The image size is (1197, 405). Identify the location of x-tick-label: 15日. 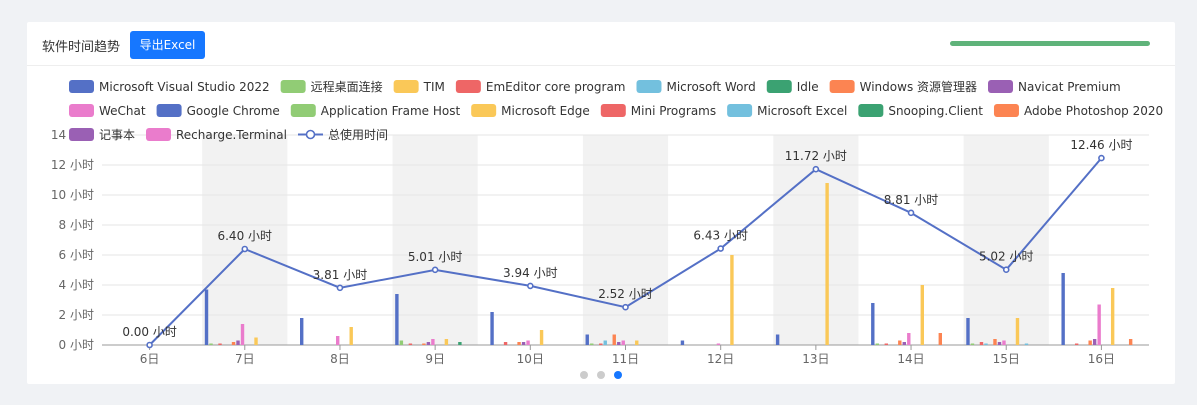
(1006, 359).